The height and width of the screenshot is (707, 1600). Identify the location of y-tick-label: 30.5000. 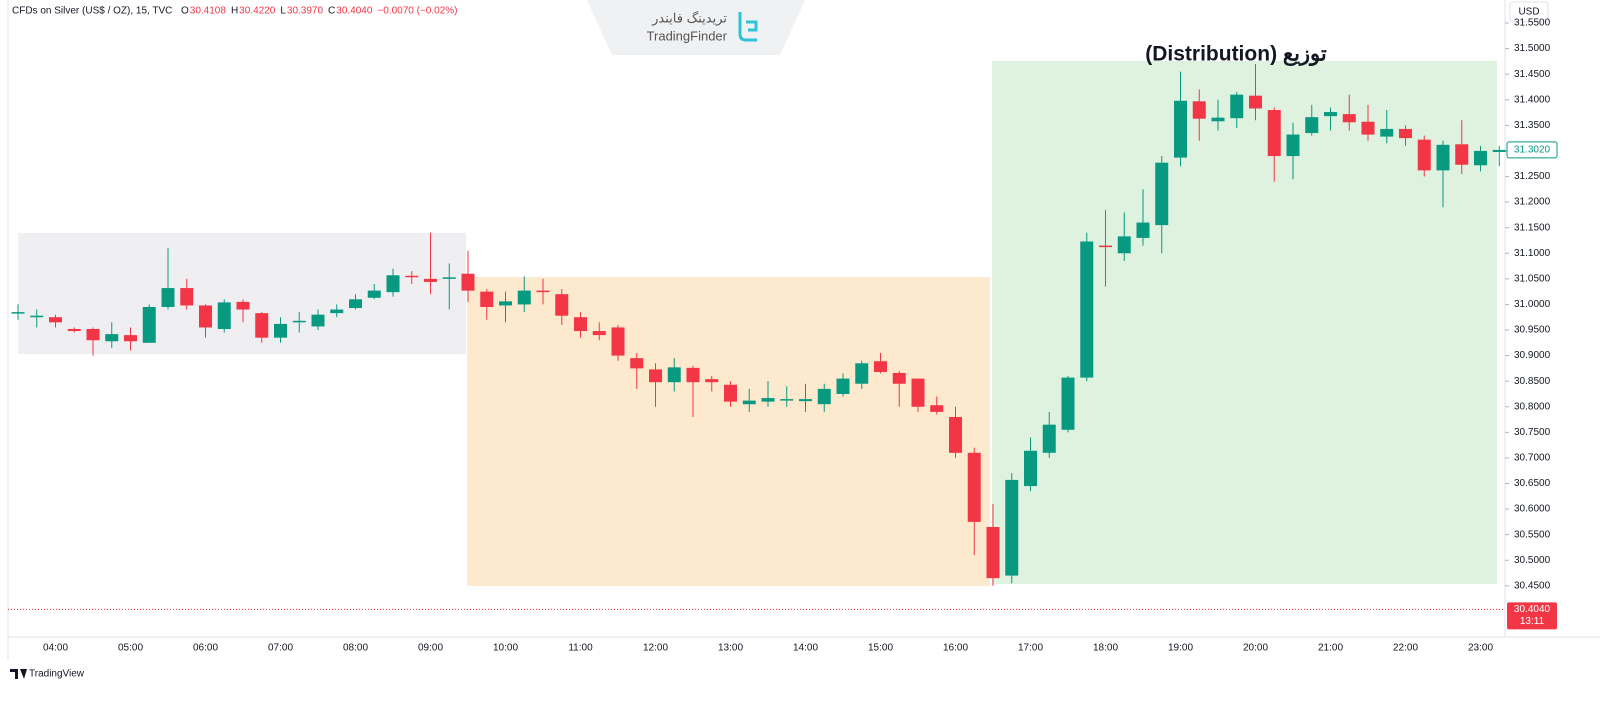
(1532, 560).